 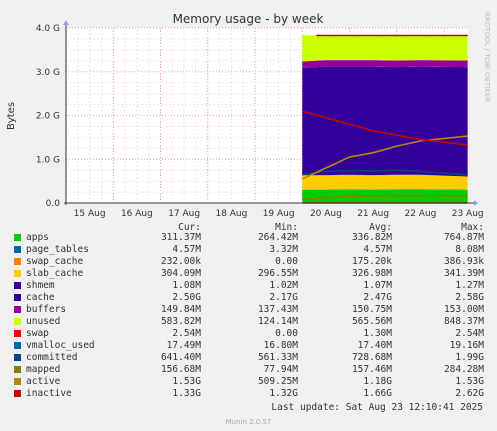 What do you see at coordinates (385, 64) in the screenshot?
I see `area-buffers` at bounding box center [385, 64].